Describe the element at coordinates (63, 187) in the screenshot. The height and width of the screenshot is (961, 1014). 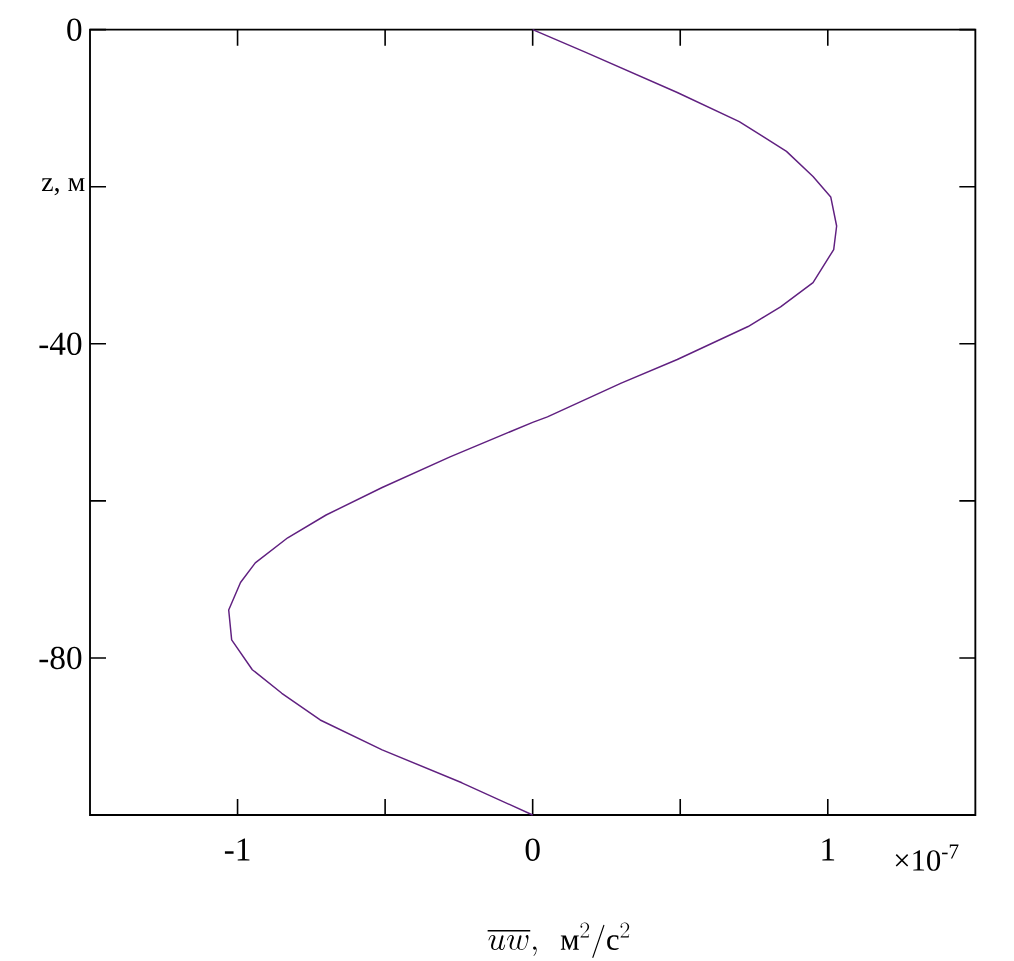
I see `y-axis-title: z, м` at that location.